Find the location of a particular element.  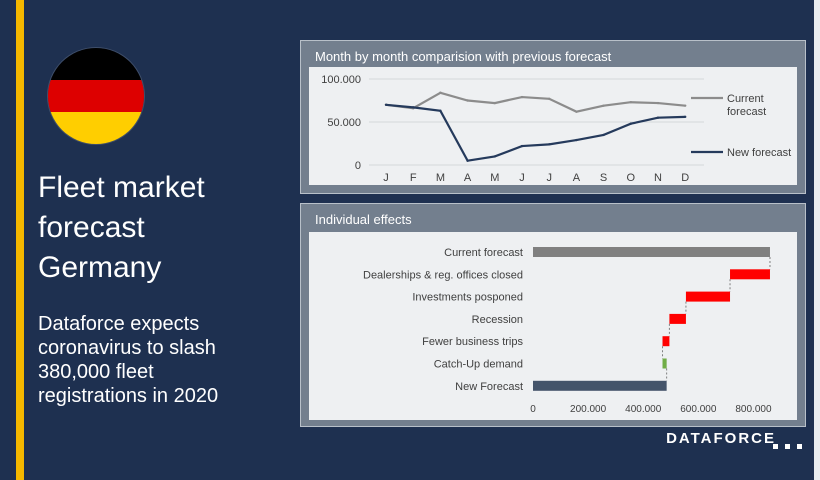

x-tick-label: 0 is located at coordinates (533, 409).